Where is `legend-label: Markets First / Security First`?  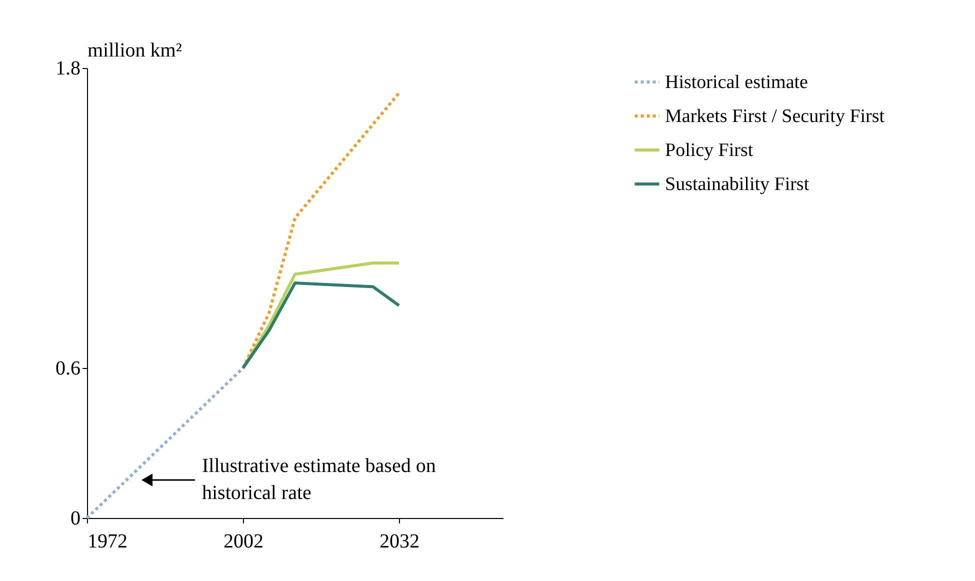
legend-label: Markets First / Security First is located at coordinates (775, 116).